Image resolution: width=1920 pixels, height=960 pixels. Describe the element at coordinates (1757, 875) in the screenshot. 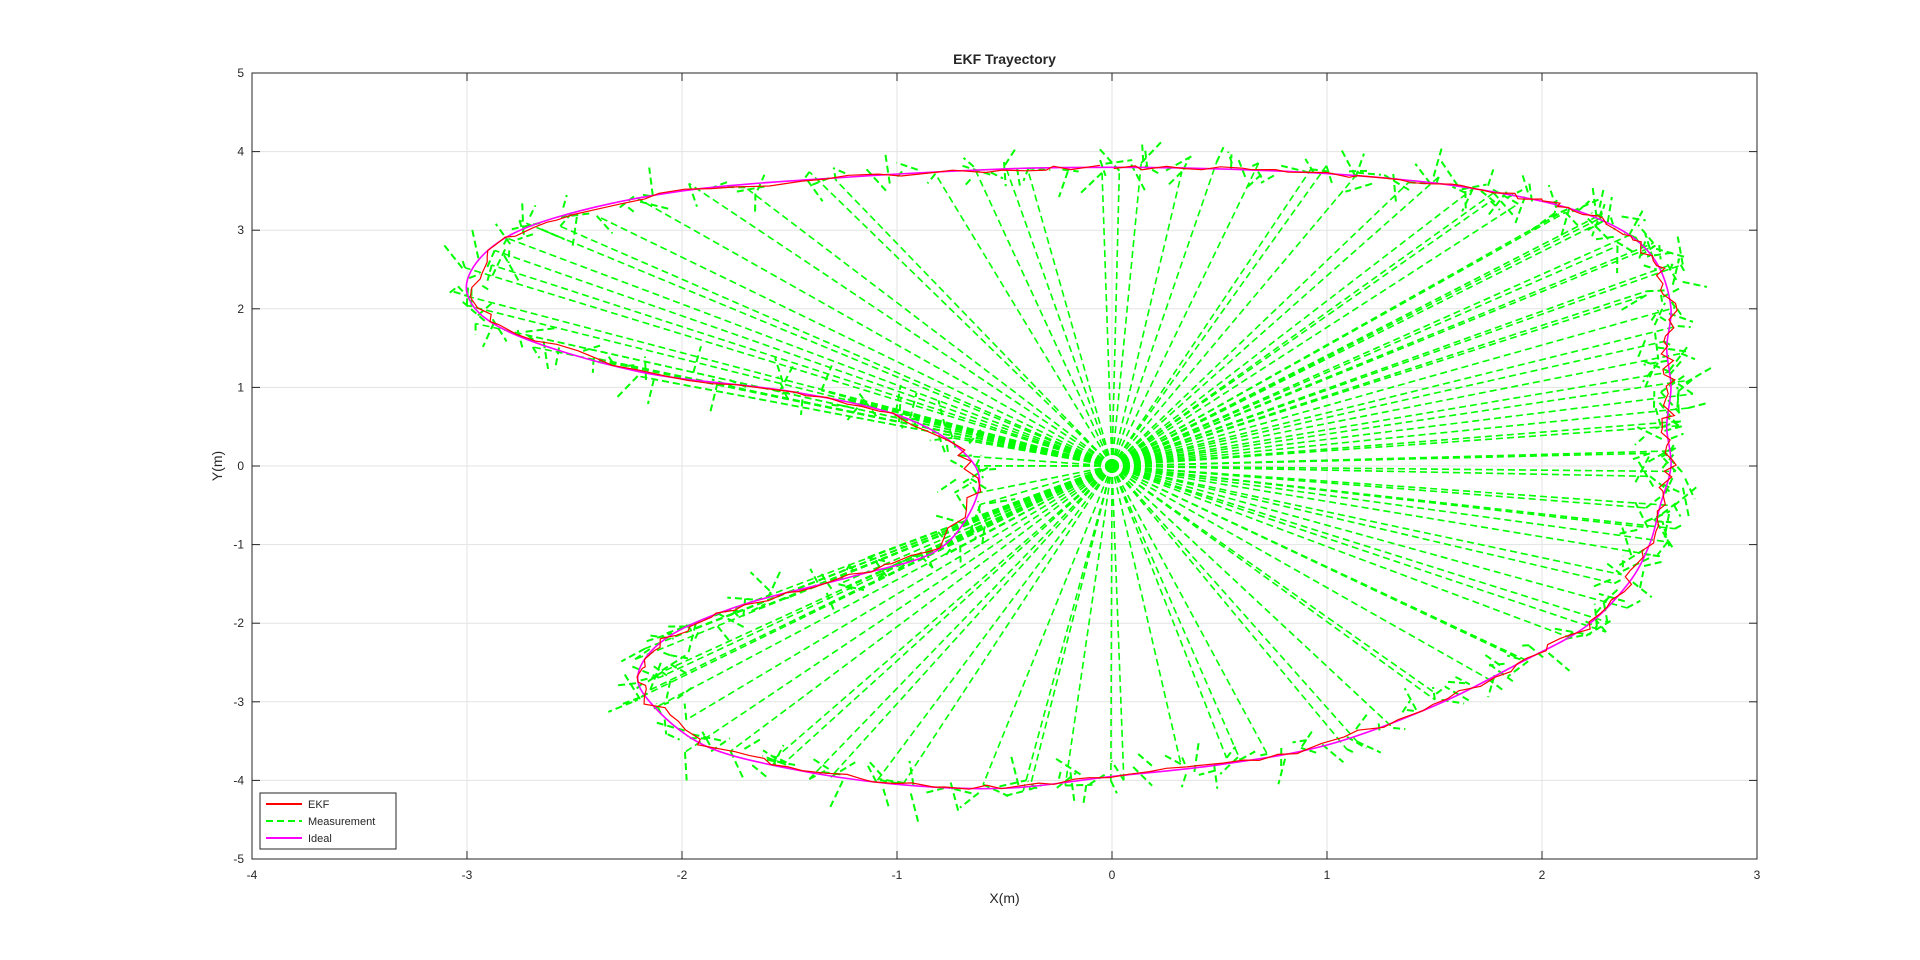

I see `x-tick-label: 3` at that location.